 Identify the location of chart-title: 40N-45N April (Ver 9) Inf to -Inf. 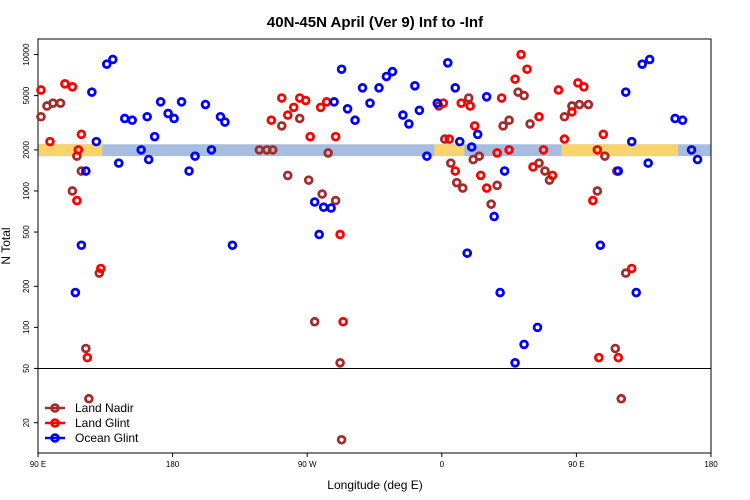
(375, 22).